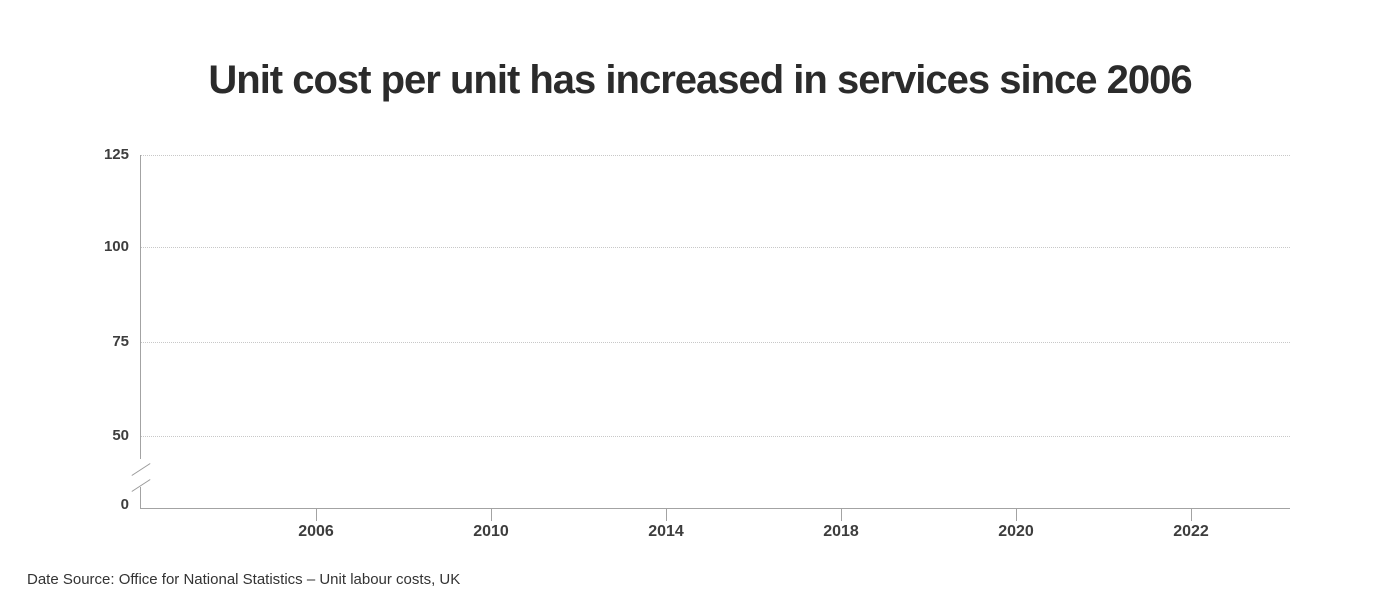 The height and width of the screenshot is (600, 1400). What do you see at coordinates (120, 341) in the screenshot?
I see `y-tick-label: 75` at bounding box center [120, 341].